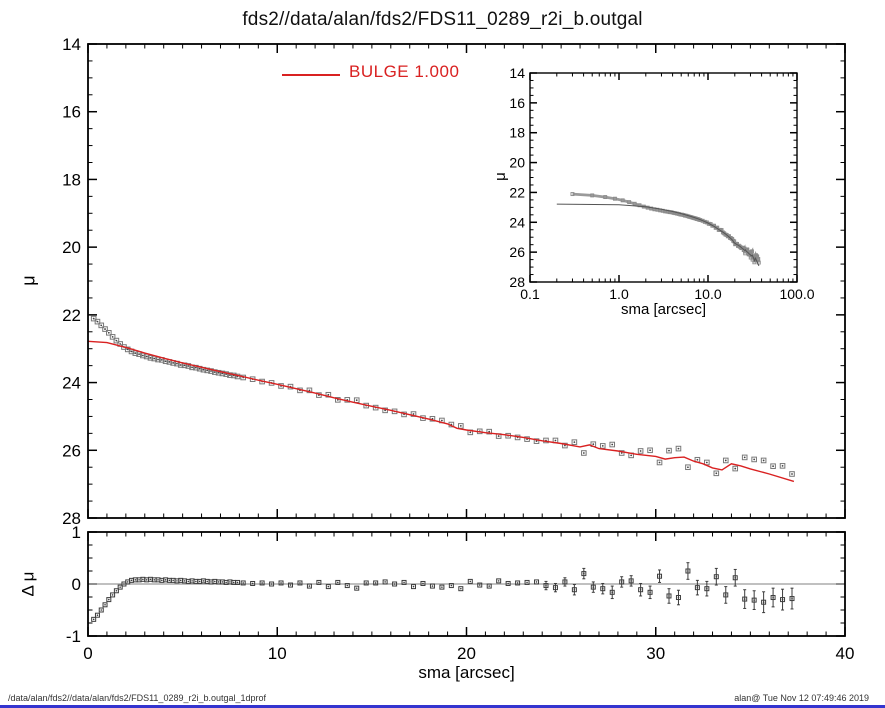 The image size is (885, 708). Describe the element at coordinates (661, 183) in the screenshot. I see `panel-inset: 0.1 1.0 10.0 100.0 14 16 18 20 22 24 26 28` at that location.